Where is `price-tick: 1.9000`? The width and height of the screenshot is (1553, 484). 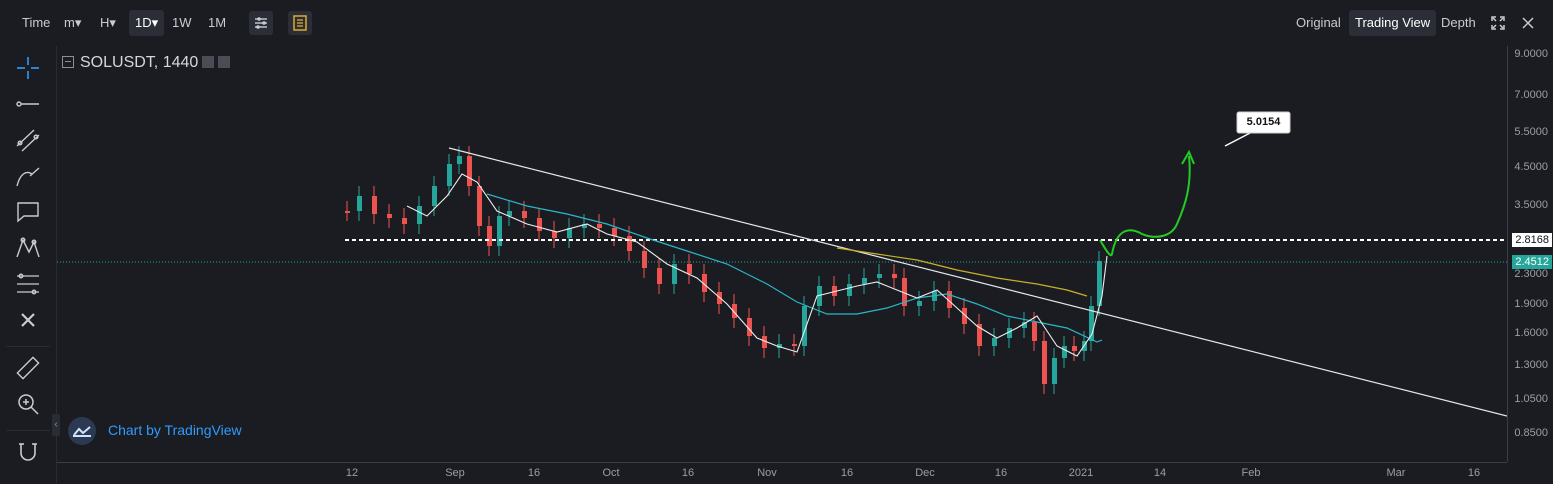 price-tick: 1.9000 is located at coordinates (1531, 304).